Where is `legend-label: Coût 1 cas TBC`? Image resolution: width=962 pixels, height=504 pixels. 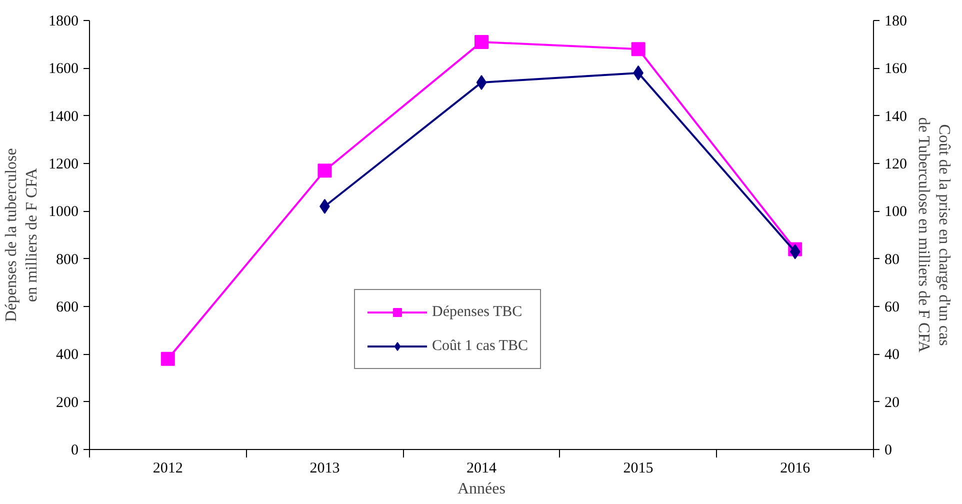
legend-label: Coût 1 cas TBC is located at coordinates (480, 346).